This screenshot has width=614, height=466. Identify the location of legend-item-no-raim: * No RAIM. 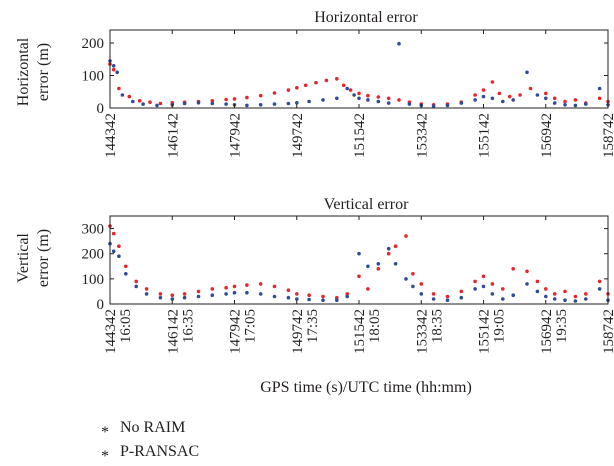
(143, 430).